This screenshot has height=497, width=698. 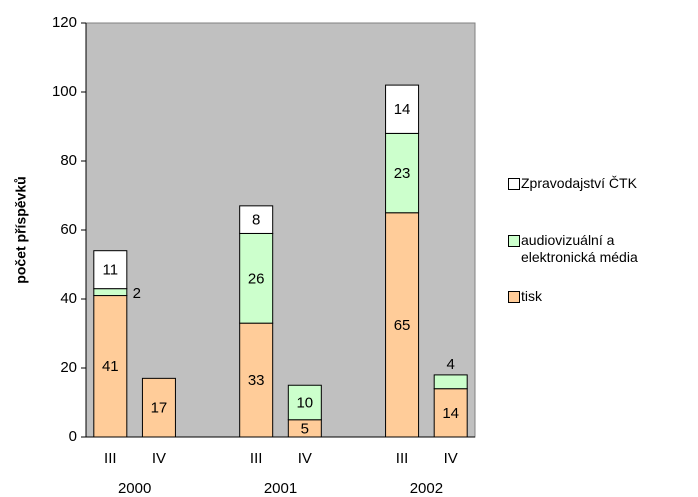 What do you see at coordinates (531, 296) in the screenshot?
I see `legend-label: tisk` at bounding box center [531, 296].